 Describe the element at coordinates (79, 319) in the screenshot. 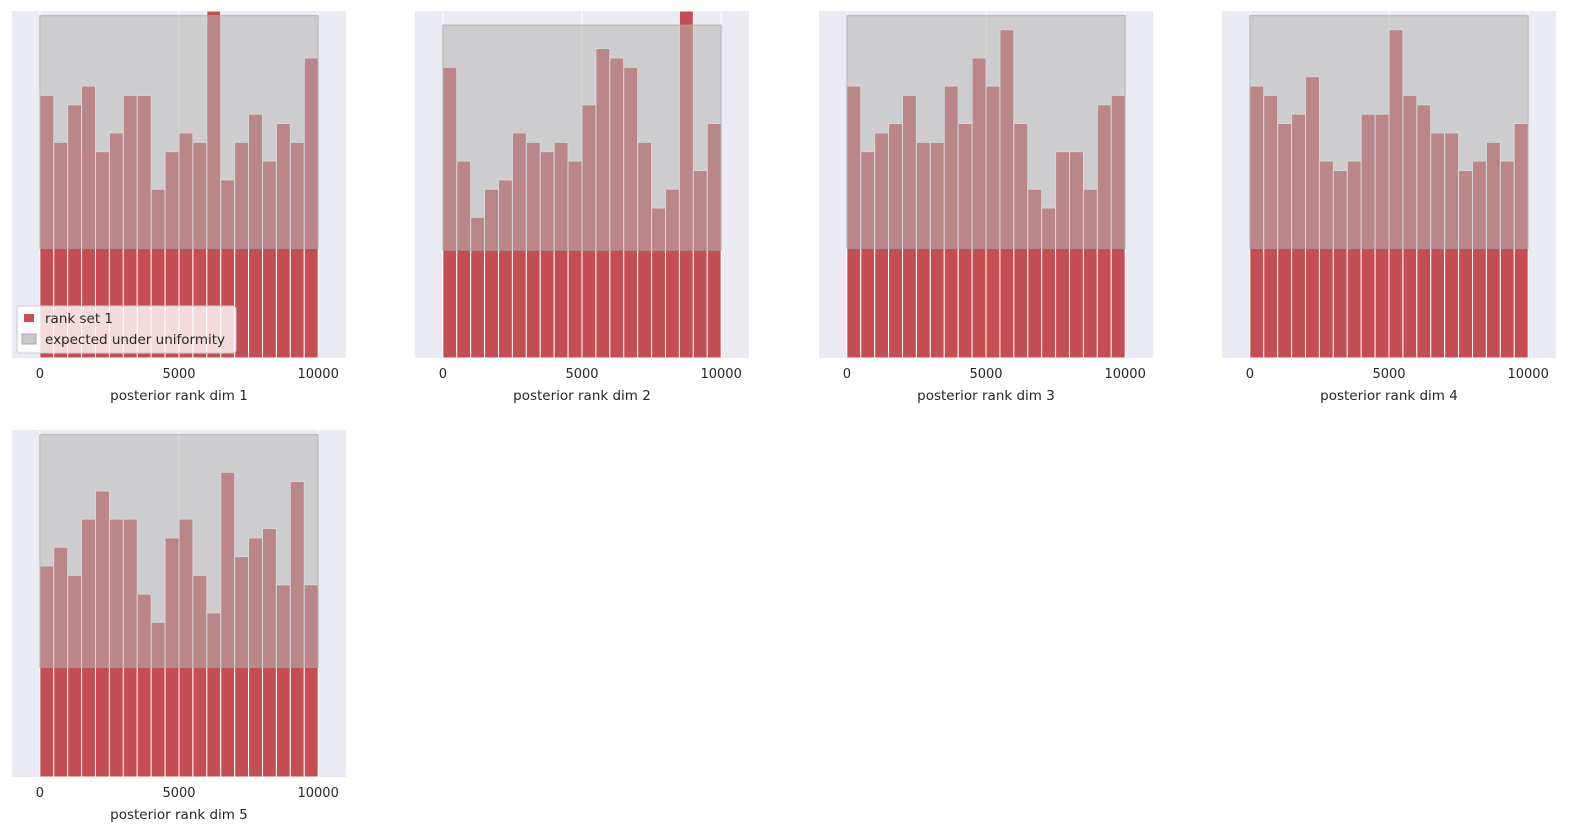

I see `legend-label-1: rank set 1` at that location.